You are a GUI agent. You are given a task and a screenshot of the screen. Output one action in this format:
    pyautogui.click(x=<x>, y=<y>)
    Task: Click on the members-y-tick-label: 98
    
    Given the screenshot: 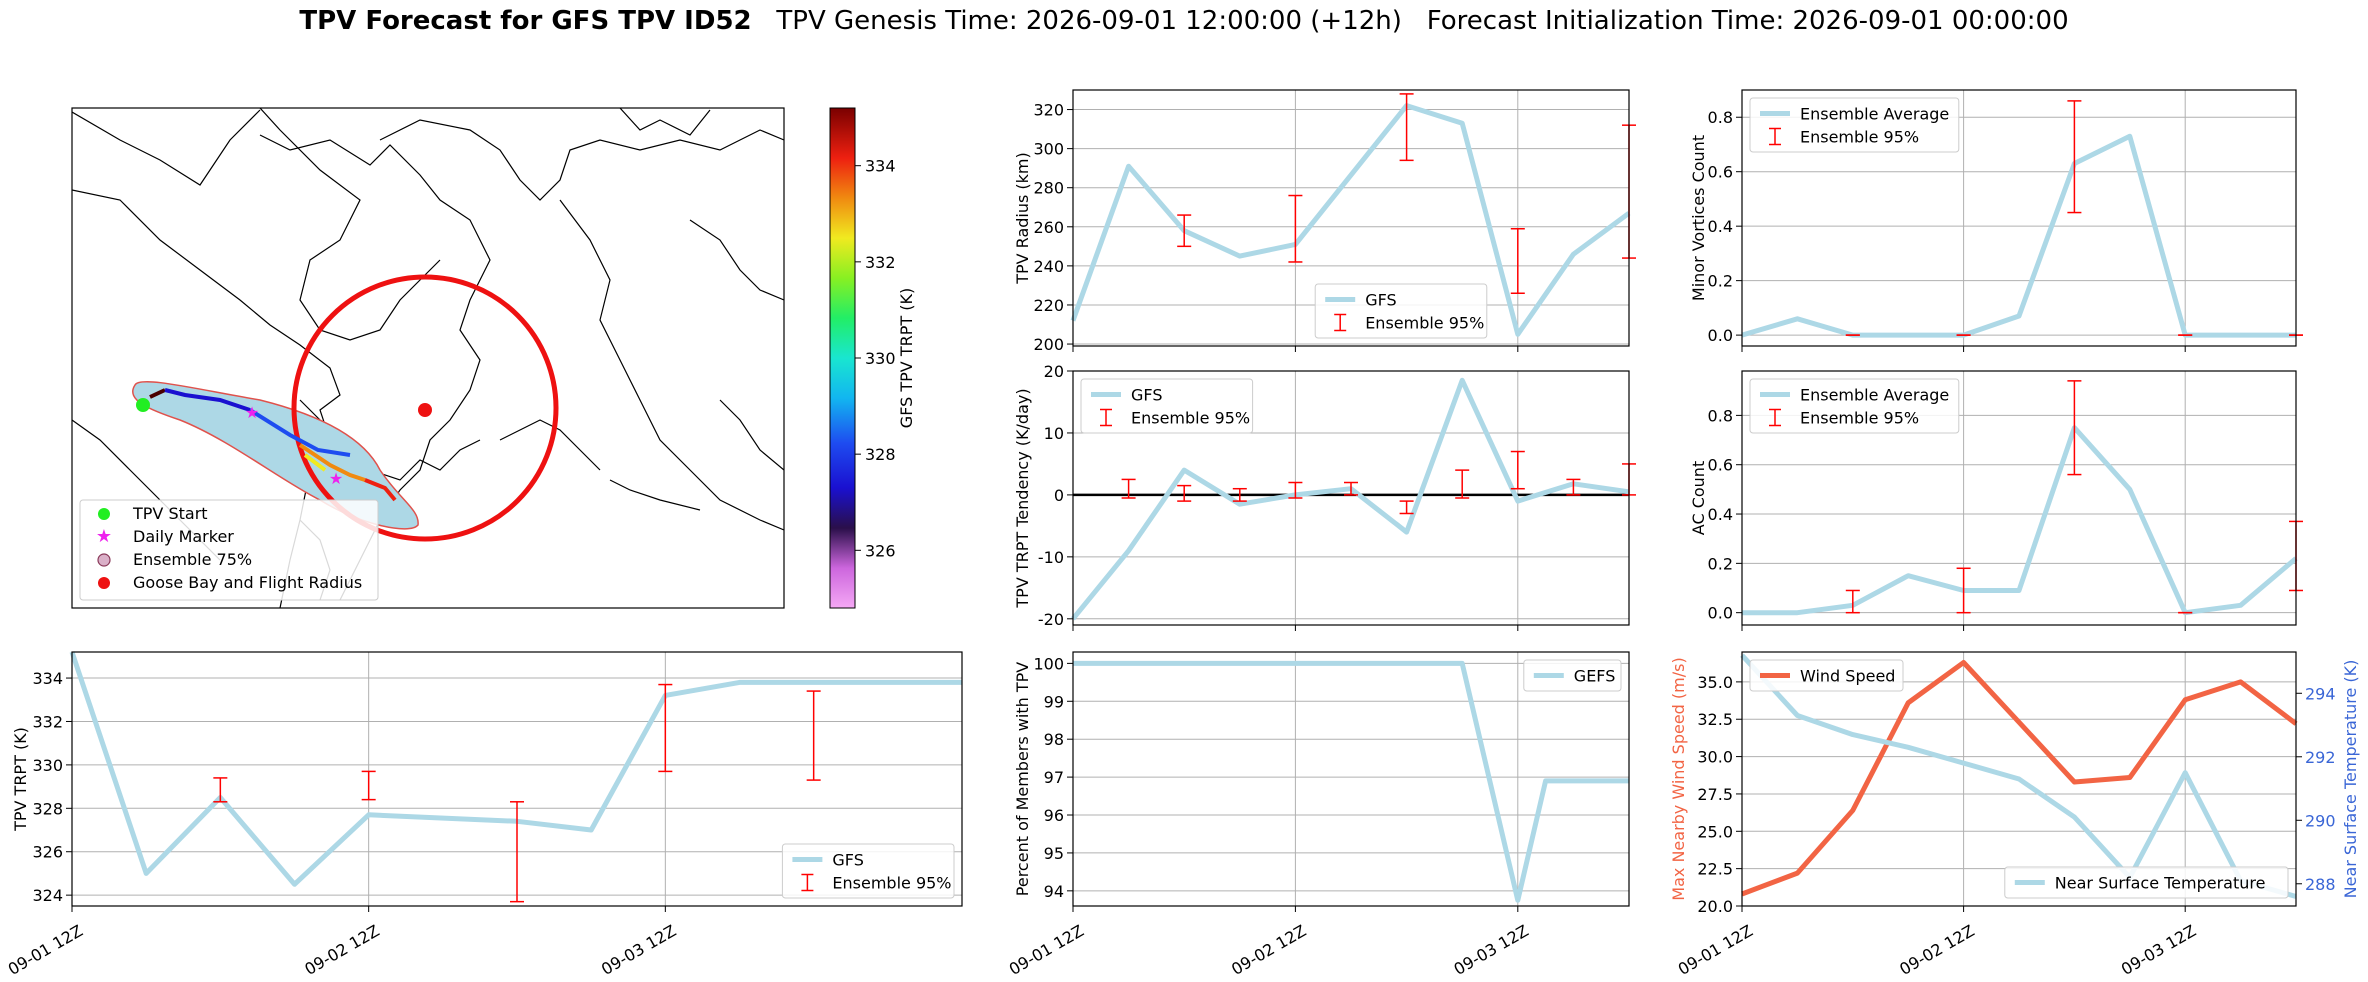 What is the action you would take?
    pyautogui.click(x=1054, y=739)
    